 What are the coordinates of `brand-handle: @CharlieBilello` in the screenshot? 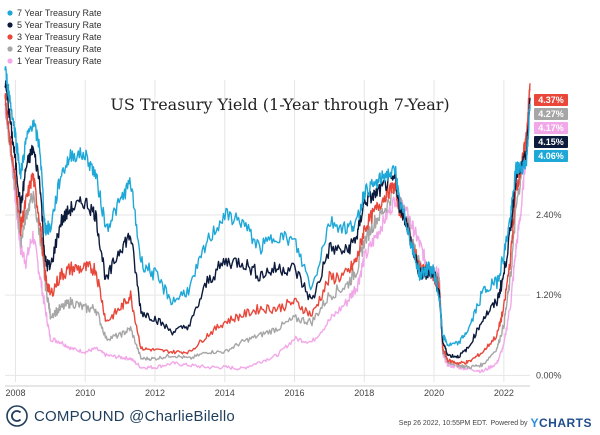 It's located at (182, 416).